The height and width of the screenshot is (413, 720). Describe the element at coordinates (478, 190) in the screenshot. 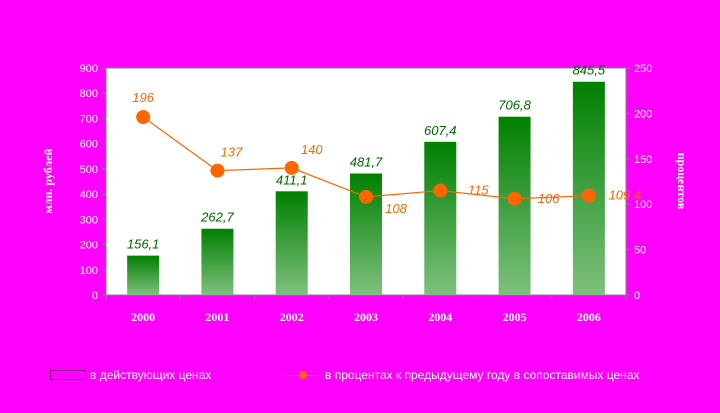

I see `line-value-label: 115` at that location.